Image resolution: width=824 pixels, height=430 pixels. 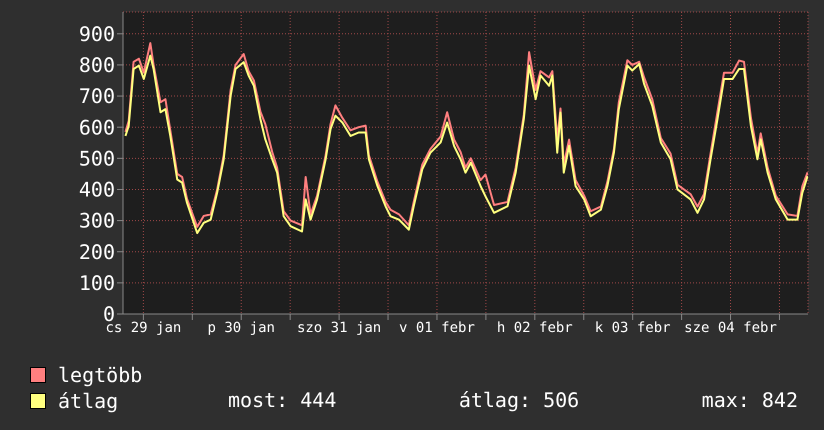 What do you see at coordinates (282, 400) in the screenshot?
I see `text: most: 444` at bounding box center [282, 400].